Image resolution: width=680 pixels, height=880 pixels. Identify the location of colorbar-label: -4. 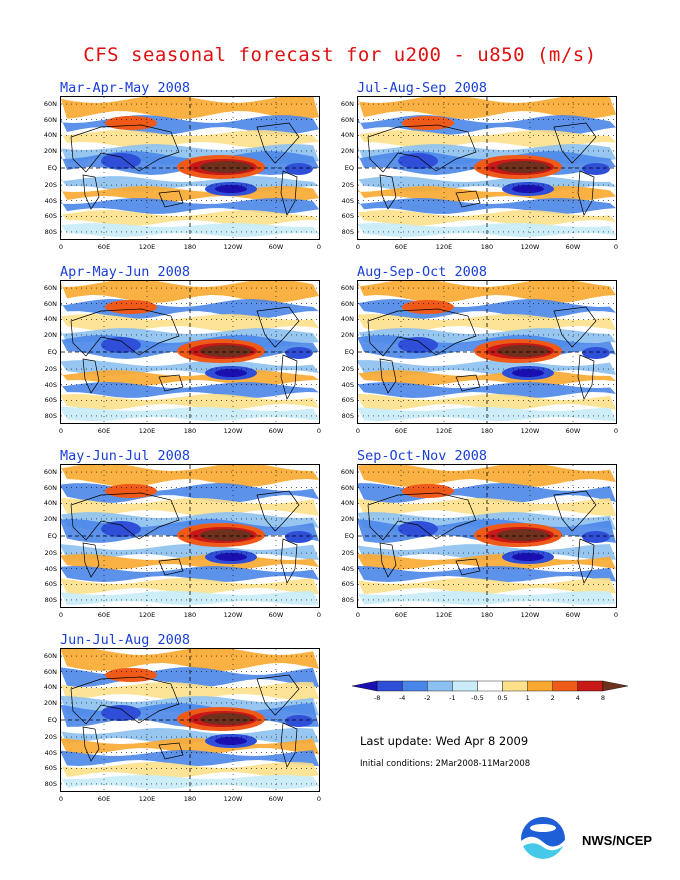
(402, 698).